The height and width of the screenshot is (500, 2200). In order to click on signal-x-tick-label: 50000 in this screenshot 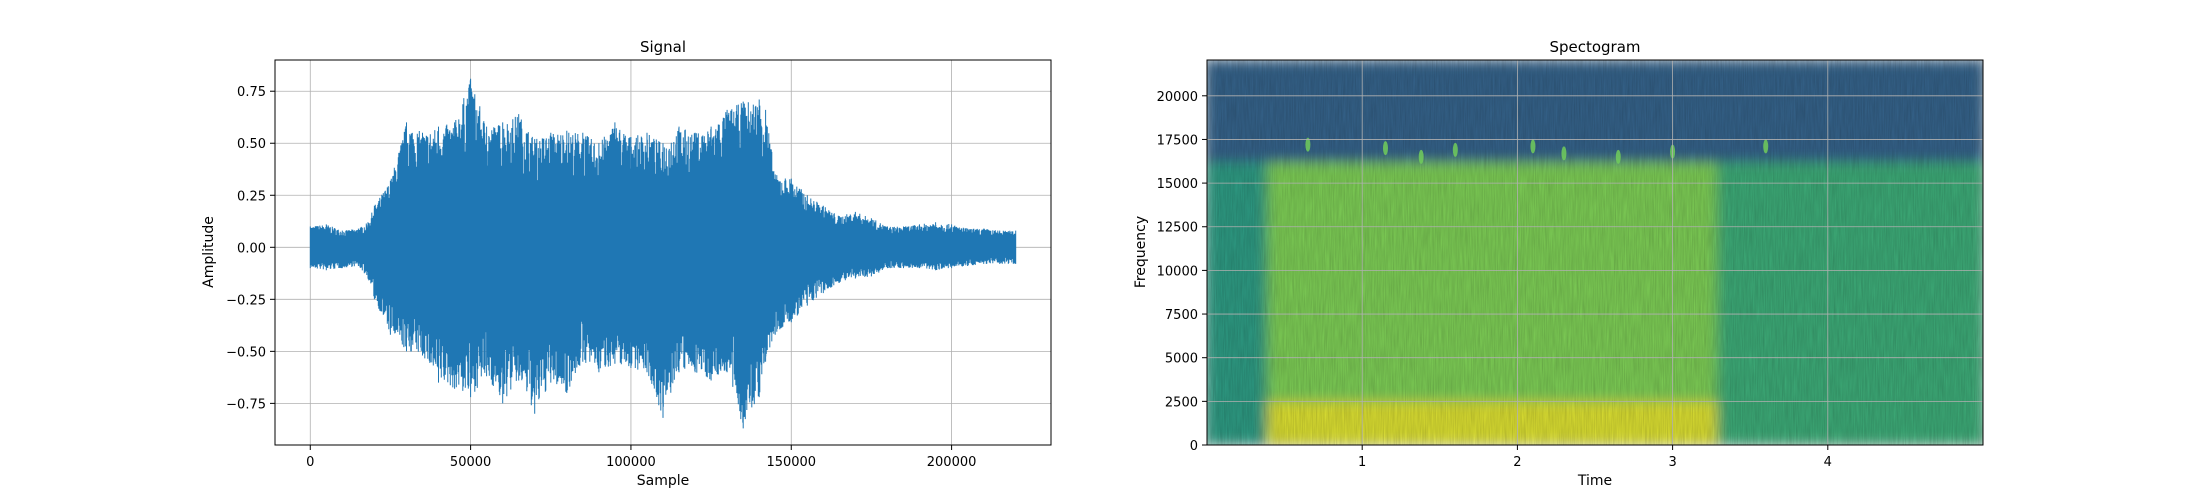, I will do `click(470, 462)`.